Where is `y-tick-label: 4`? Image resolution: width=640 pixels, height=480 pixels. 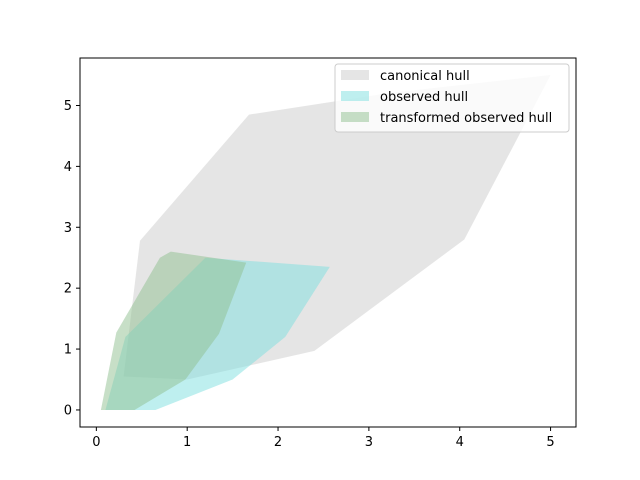 y-tick-label: 4 is located at coordinates (68, 167).